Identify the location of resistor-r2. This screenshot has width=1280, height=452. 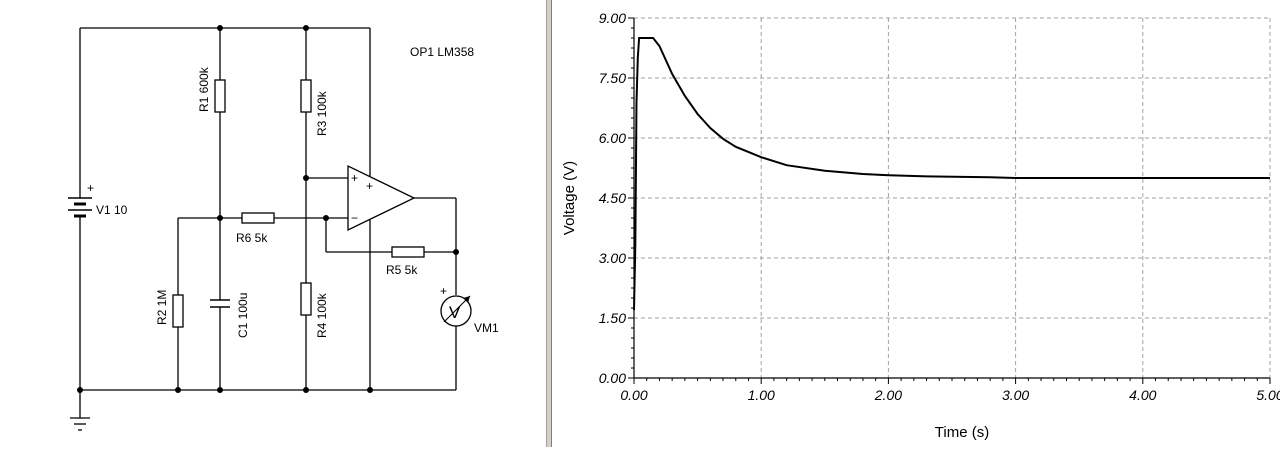
(178, 311).